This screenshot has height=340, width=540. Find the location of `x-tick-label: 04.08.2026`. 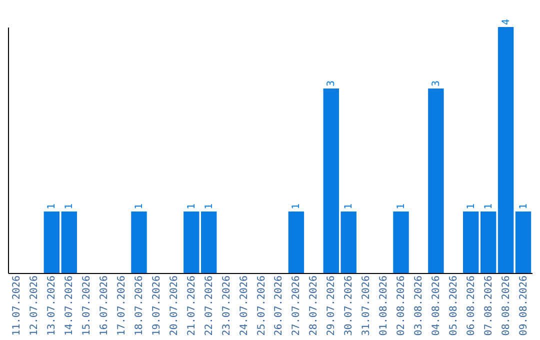

x-tick-label: 04.08.2026 is located at coordinates (436, 306).